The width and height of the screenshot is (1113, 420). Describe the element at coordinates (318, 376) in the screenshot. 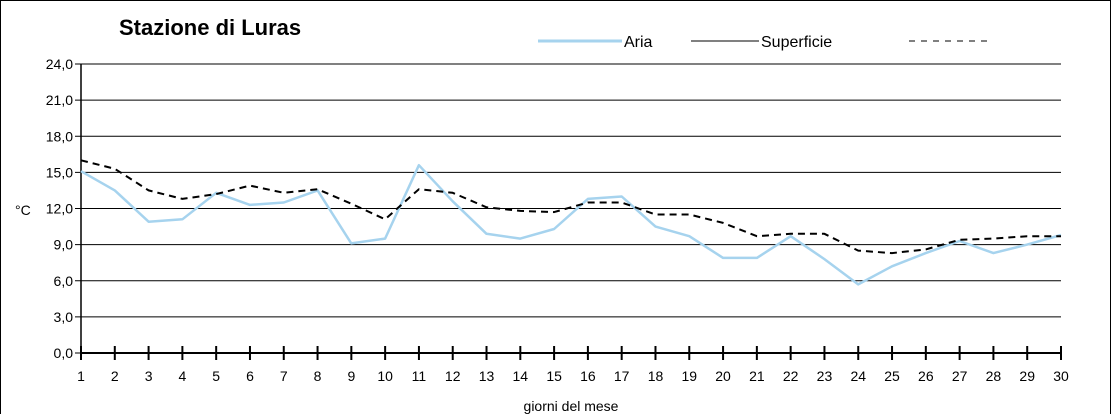

I see `x-tick-label: 8` at that location.